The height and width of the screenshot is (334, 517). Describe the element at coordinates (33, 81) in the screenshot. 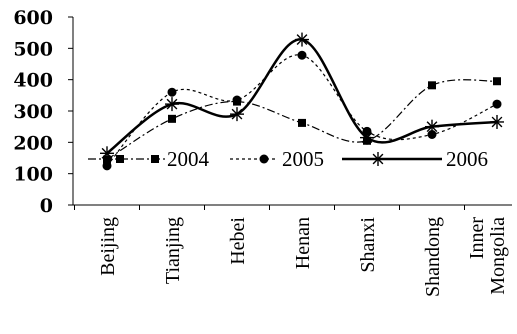

I see `y-tick-label: 400` at that location.